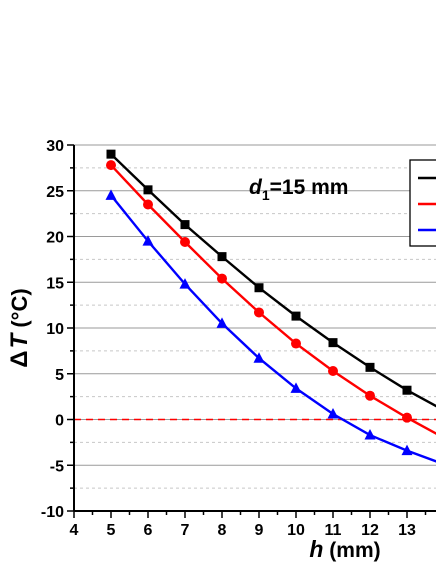  I want to click on x-tick-label: 12, so click(370, 530).